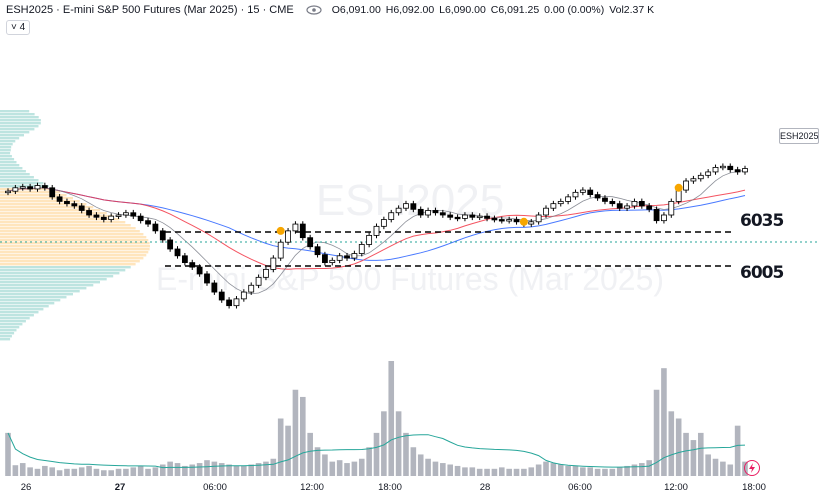  What do you see at coordinates (752, 468) in the screenshot?
I see `flash-icon` at bounding box center [752, 468].